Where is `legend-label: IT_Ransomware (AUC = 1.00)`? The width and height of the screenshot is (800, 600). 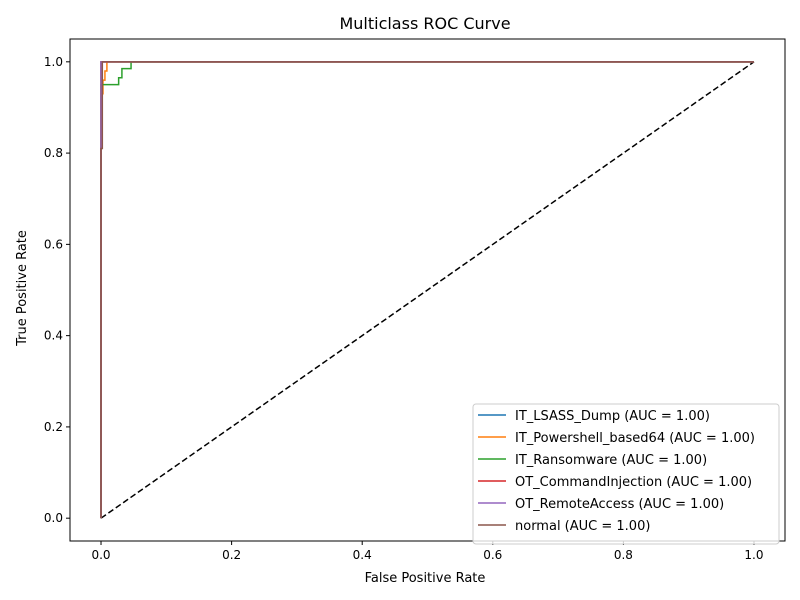 legend-label: IT_Ransomware (AUC = 1.00) is located at coordinates (611, 460).